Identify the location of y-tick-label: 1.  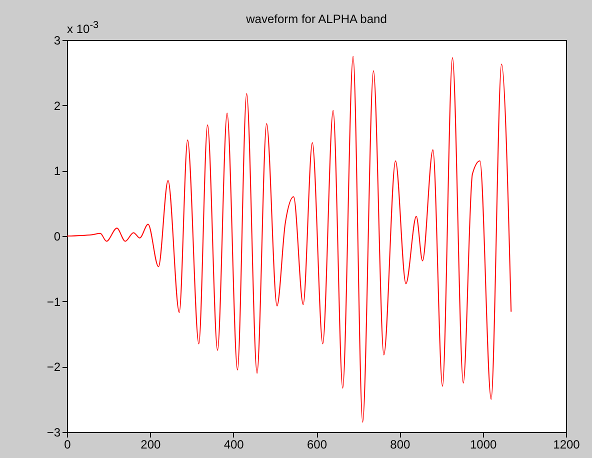
(57, 171).